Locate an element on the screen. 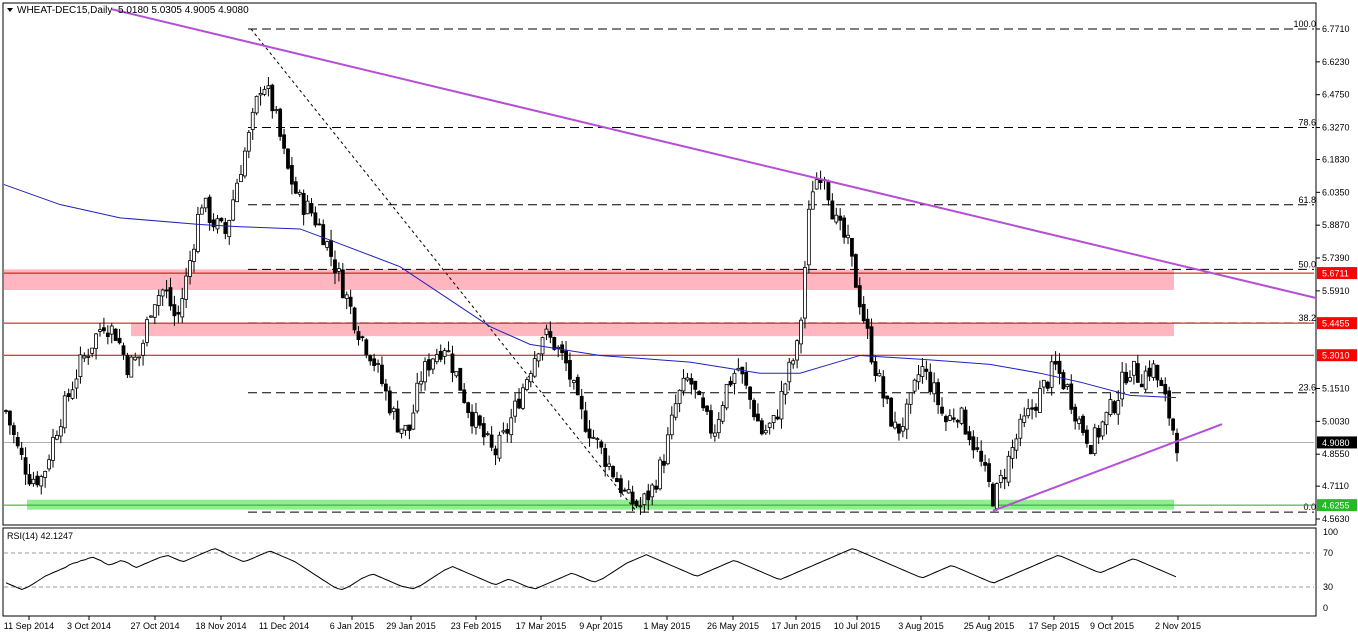 The image size is (1358, 638). symbol-label: WHEAT-DEC15,Daily is located at coordinates (64, 10).